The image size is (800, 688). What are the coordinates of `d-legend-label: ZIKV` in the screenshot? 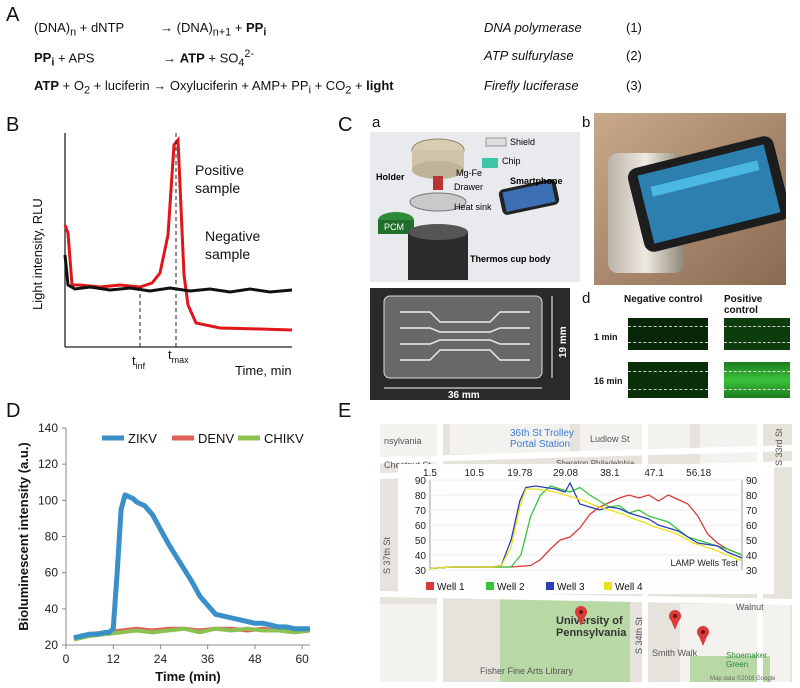 It's located at (142, 438).